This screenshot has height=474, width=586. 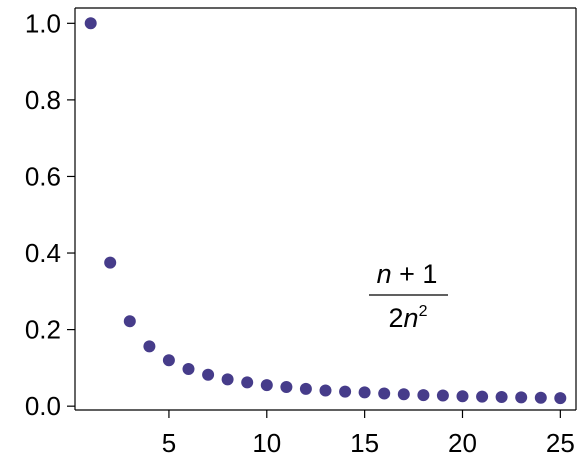 I want to click on x-tick-label: 10, so click(x=266, y=443).